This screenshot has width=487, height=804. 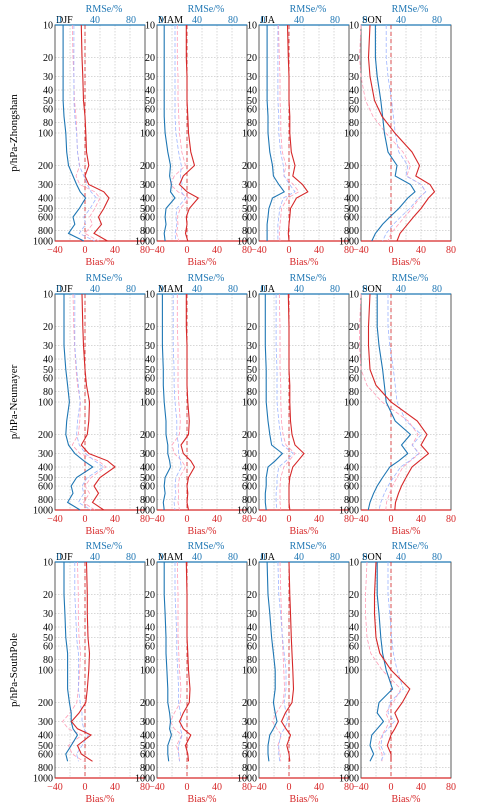 I want to click on pressure-tick-label: 600, so click(x=147, y=487).